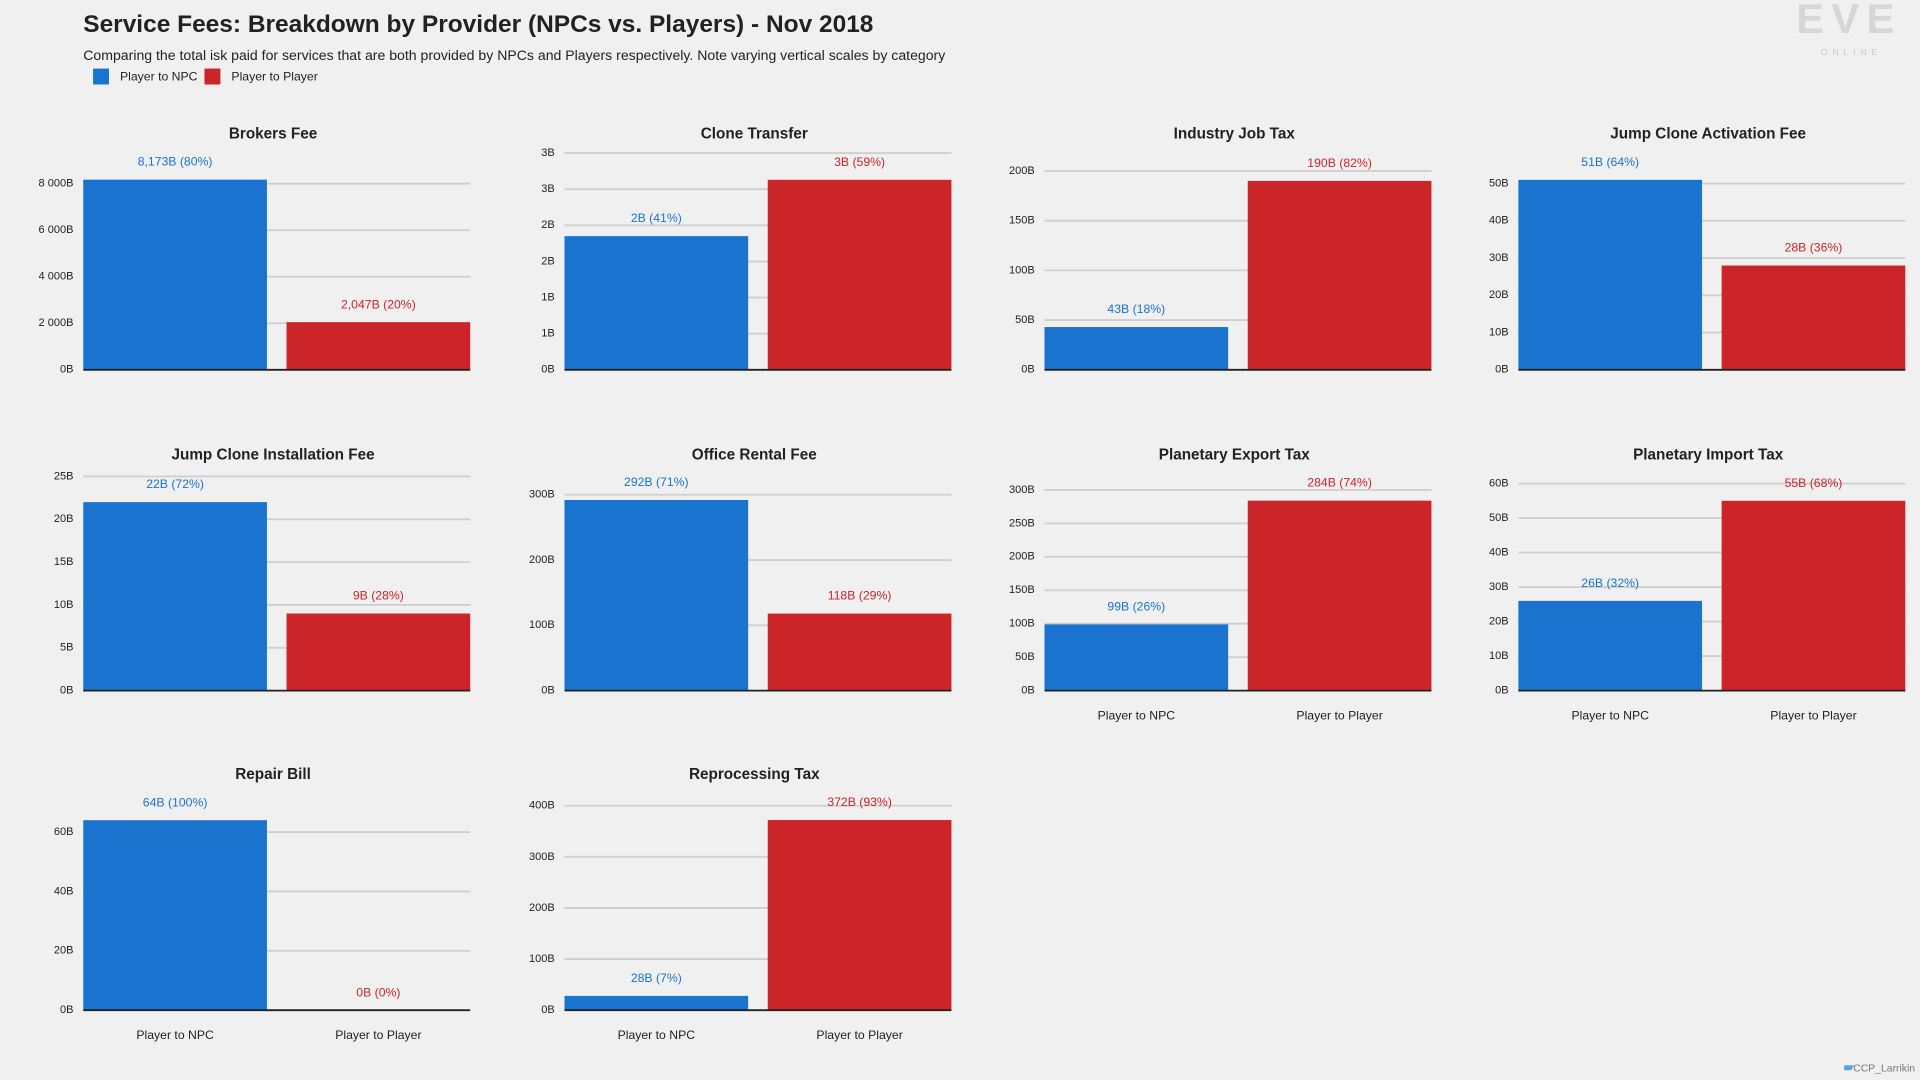 Image resolution: width=1920 pixels, height=1080 pixels. I want to click on credit: CCP_Larrikin, so click(1884, 1069).